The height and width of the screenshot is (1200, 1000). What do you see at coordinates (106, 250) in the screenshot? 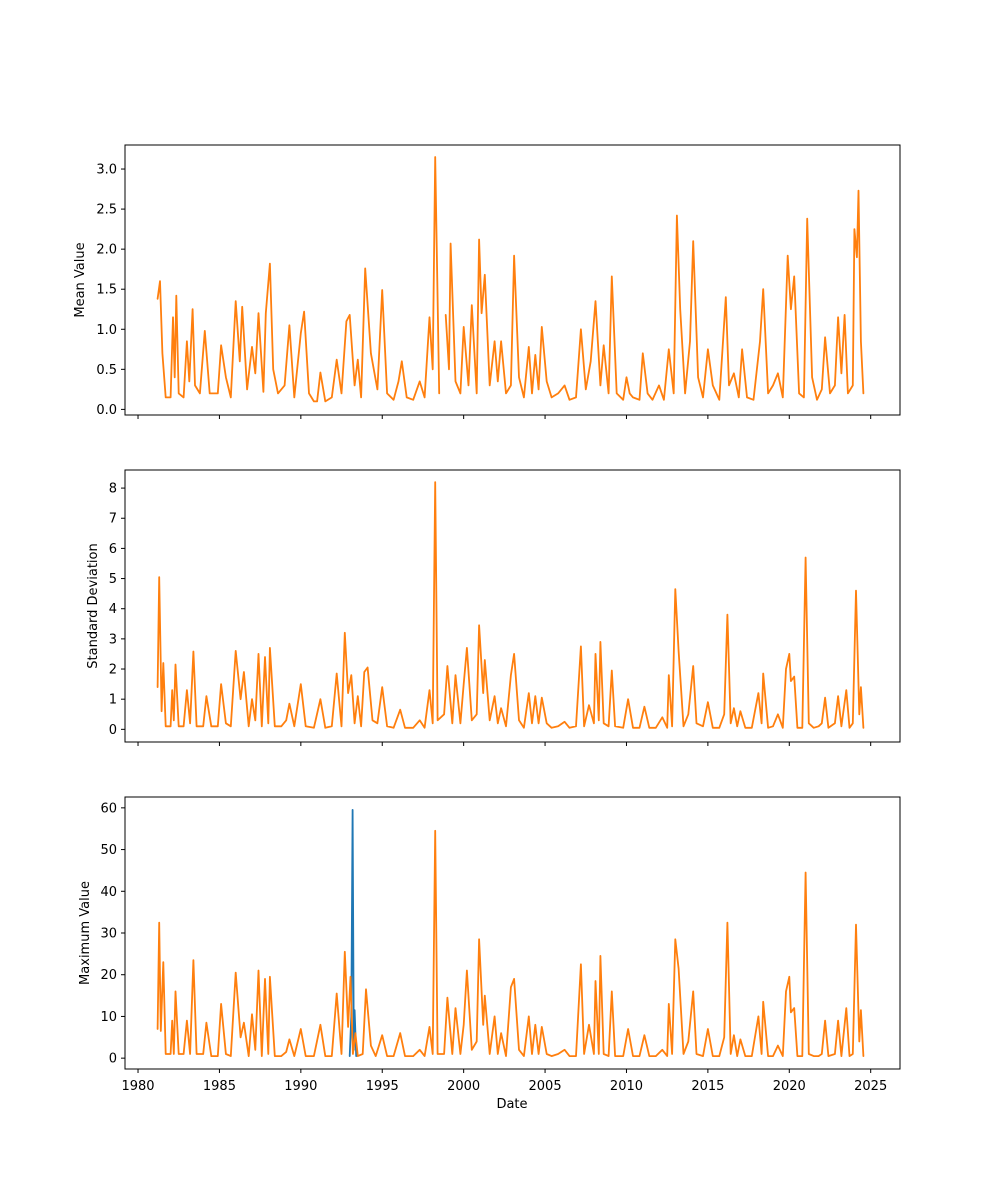
I see `mean-value-ytick-label: 2.0` at bounding box center [106, 250].